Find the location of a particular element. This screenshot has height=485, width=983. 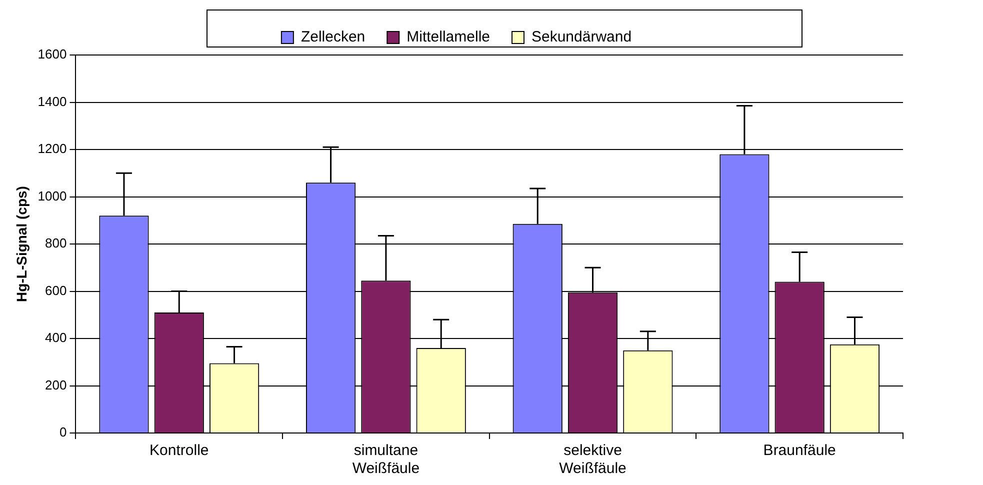

y-tick-label: 600 is located at coordinates (56, 290).